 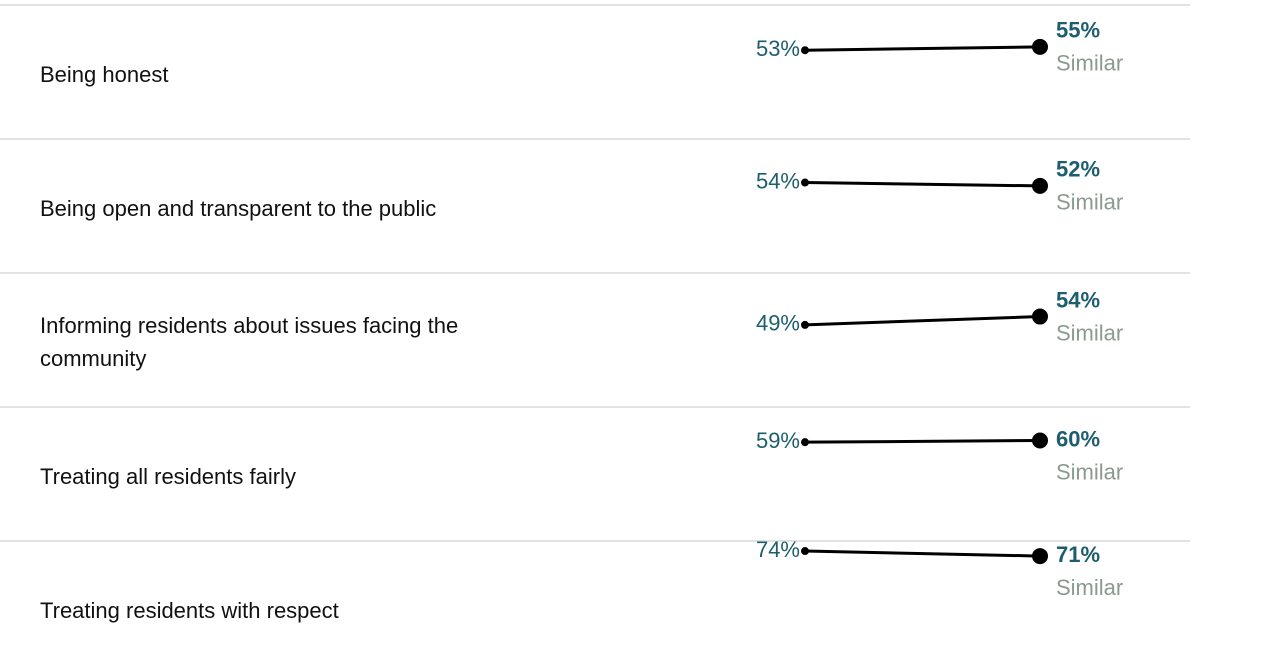 What do you see at coordinates (1078, 169) in the screenshot?
I see `end-value-label: 52%` at bounding box center [1078, 169].